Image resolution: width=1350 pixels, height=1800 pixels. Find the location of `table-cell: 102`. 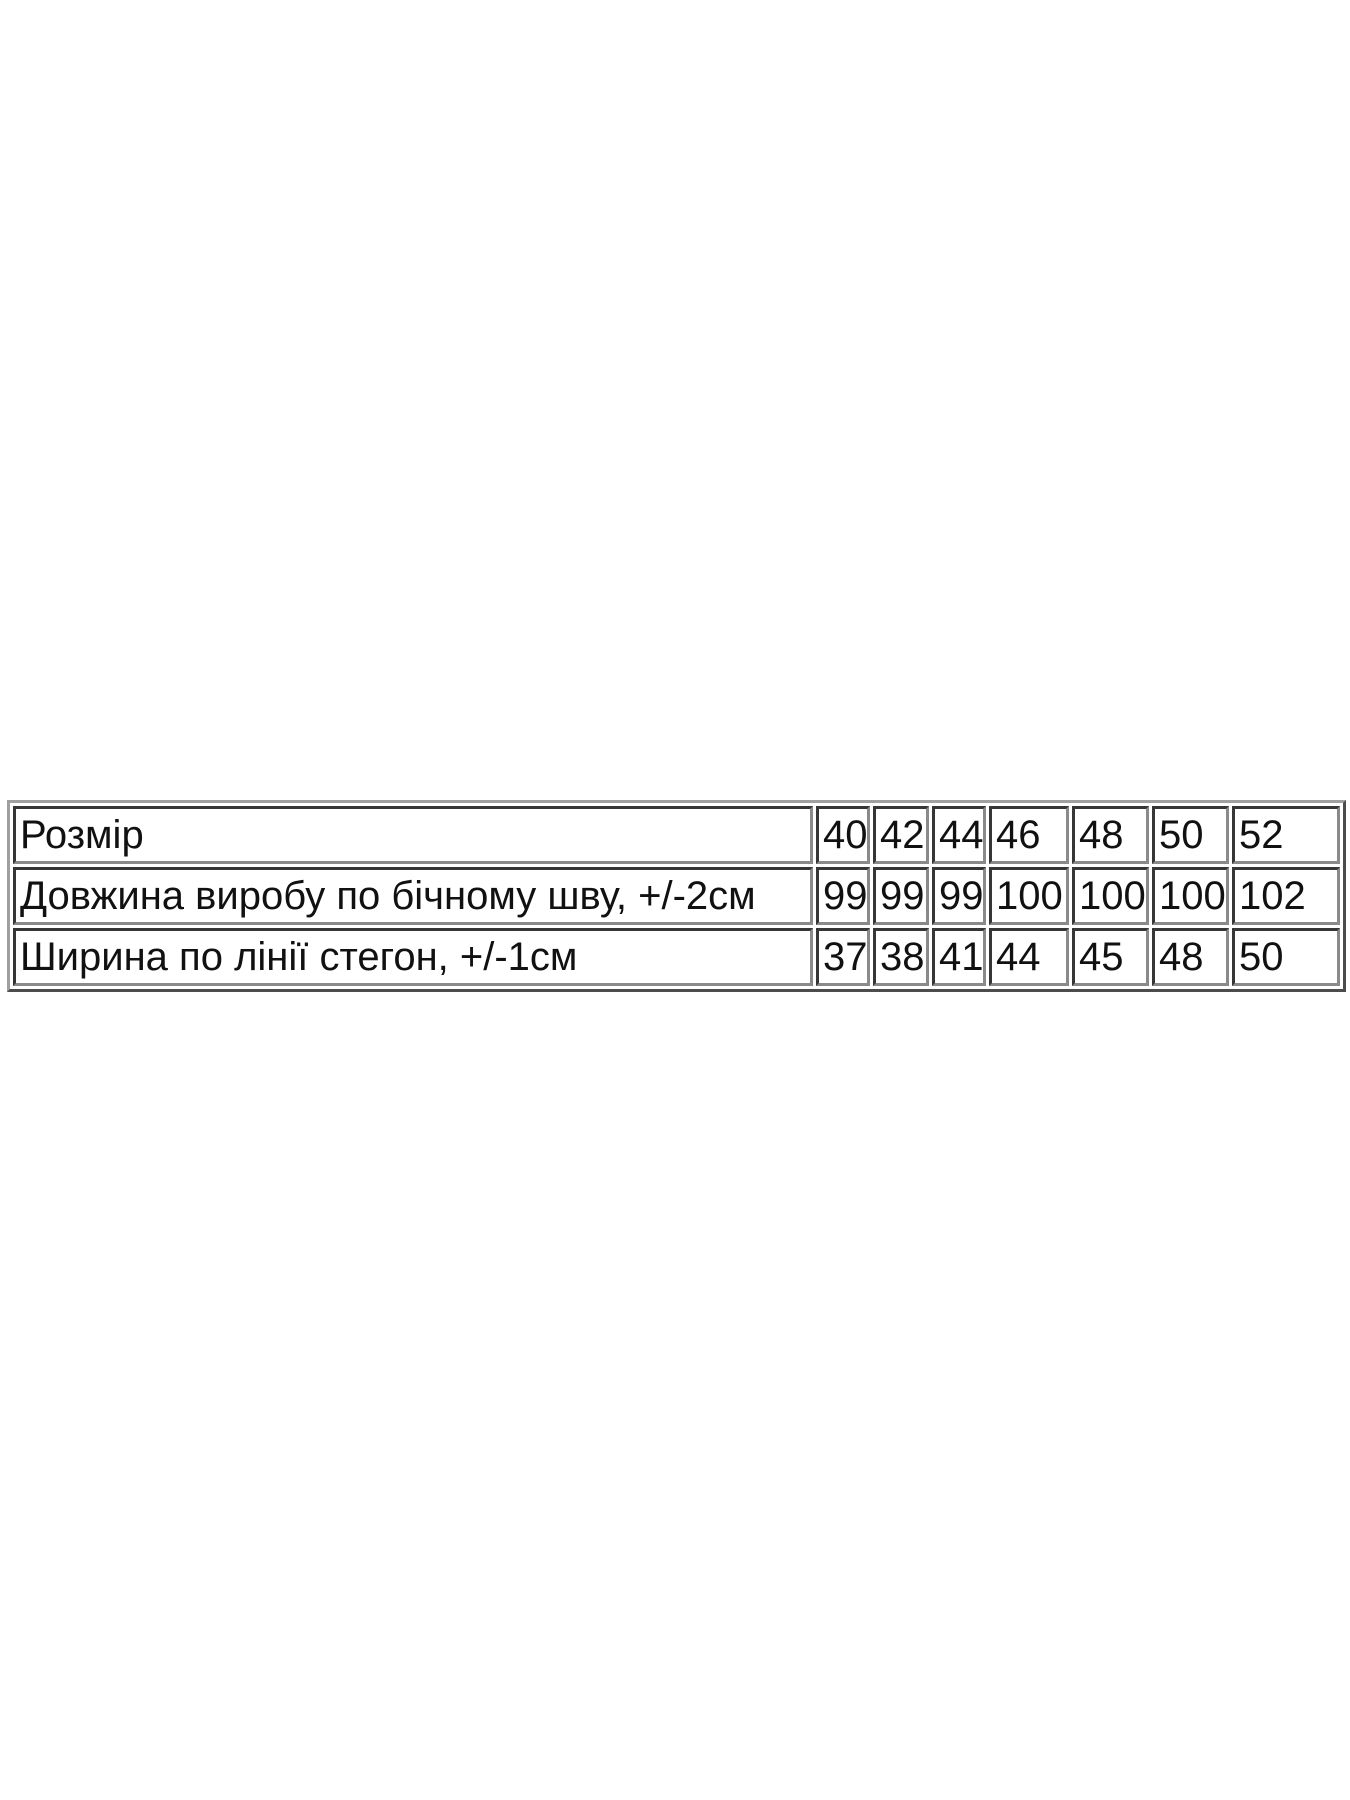

table-cell: 102 is located at coordinates (1286, 896).